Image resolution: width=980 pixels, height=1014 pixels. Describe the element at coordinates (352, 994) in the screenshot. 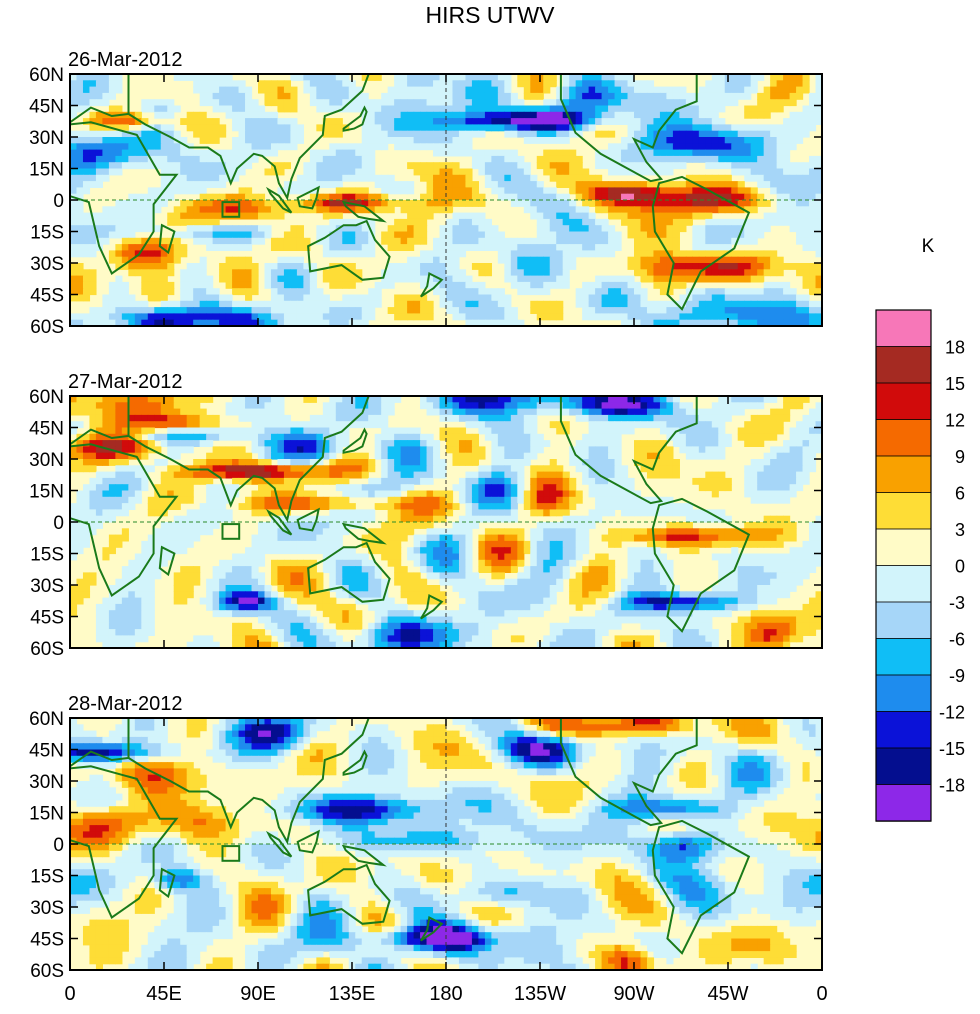

I see `lon-label: 135E` at that location.